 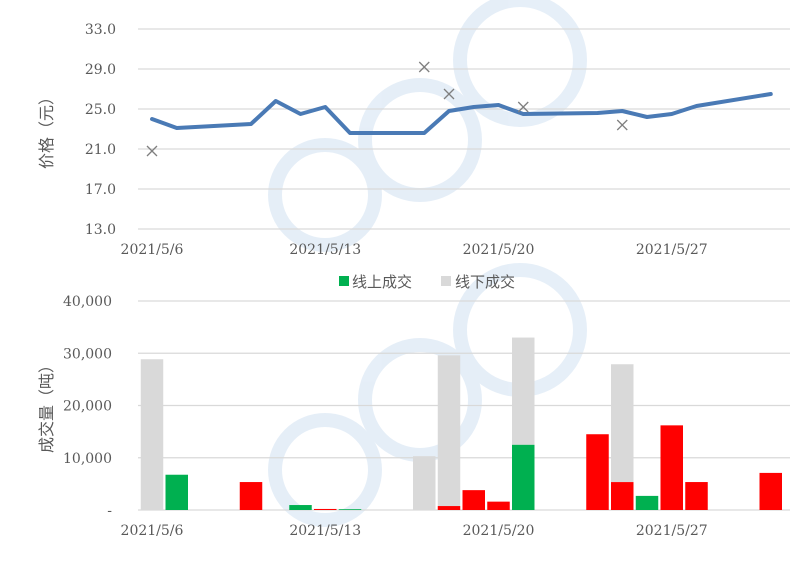 I want to click on y-tick-label: -, so click(x=109, y=511).